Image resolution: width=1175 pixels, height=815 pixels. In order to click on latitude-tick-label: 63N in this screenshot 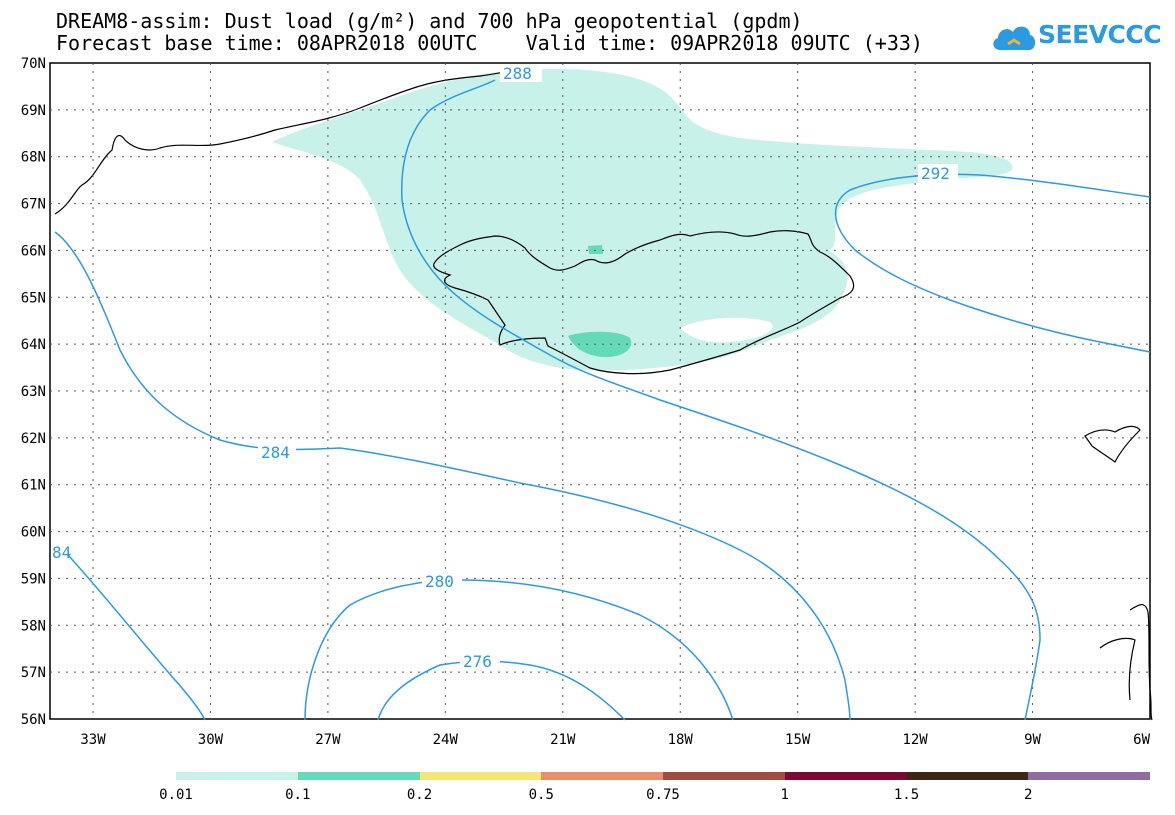, I will do `click(33, 392)`.